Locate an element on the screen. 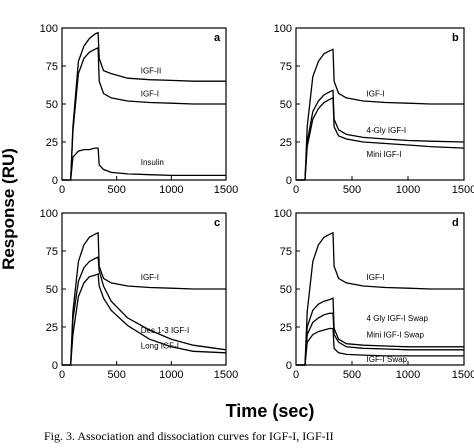 This screenshot has height=448, width=474. y-axis-title: Response (RU) is located at coordinates (9, 209).